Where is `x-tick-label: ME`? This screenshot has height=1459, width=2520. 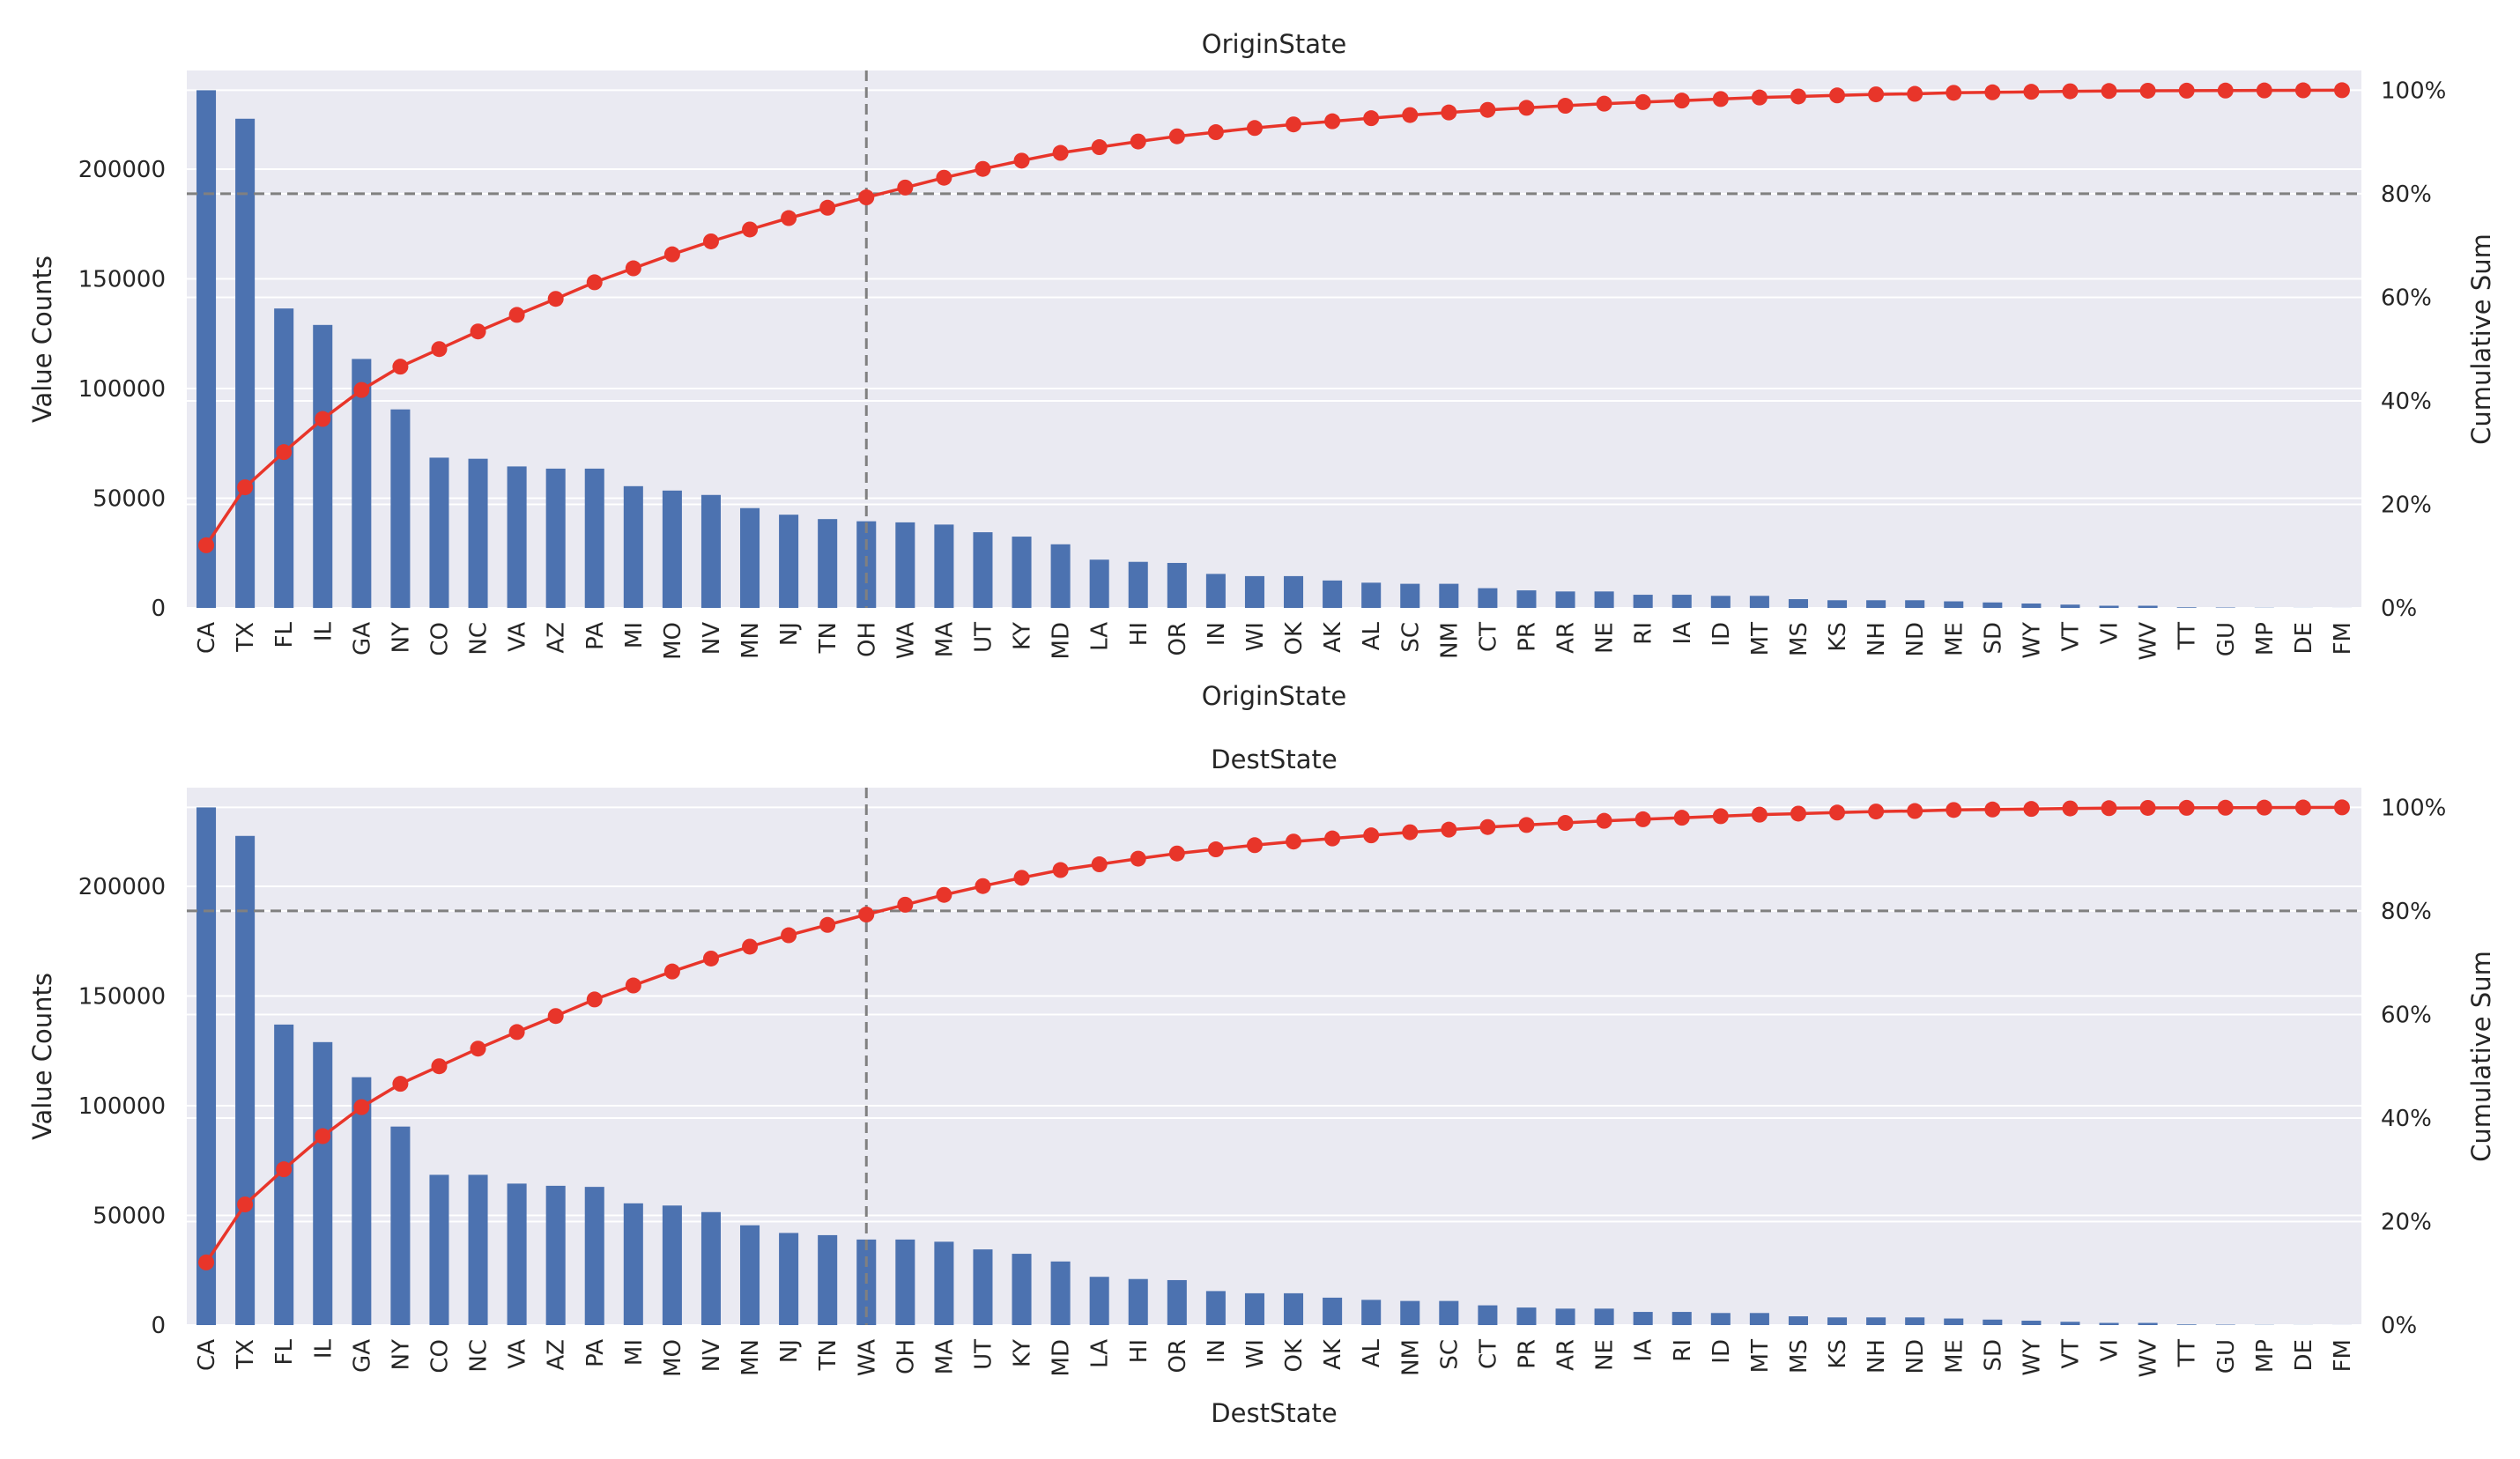
x-tick-label: ME is located at coordinates (1954, 639).